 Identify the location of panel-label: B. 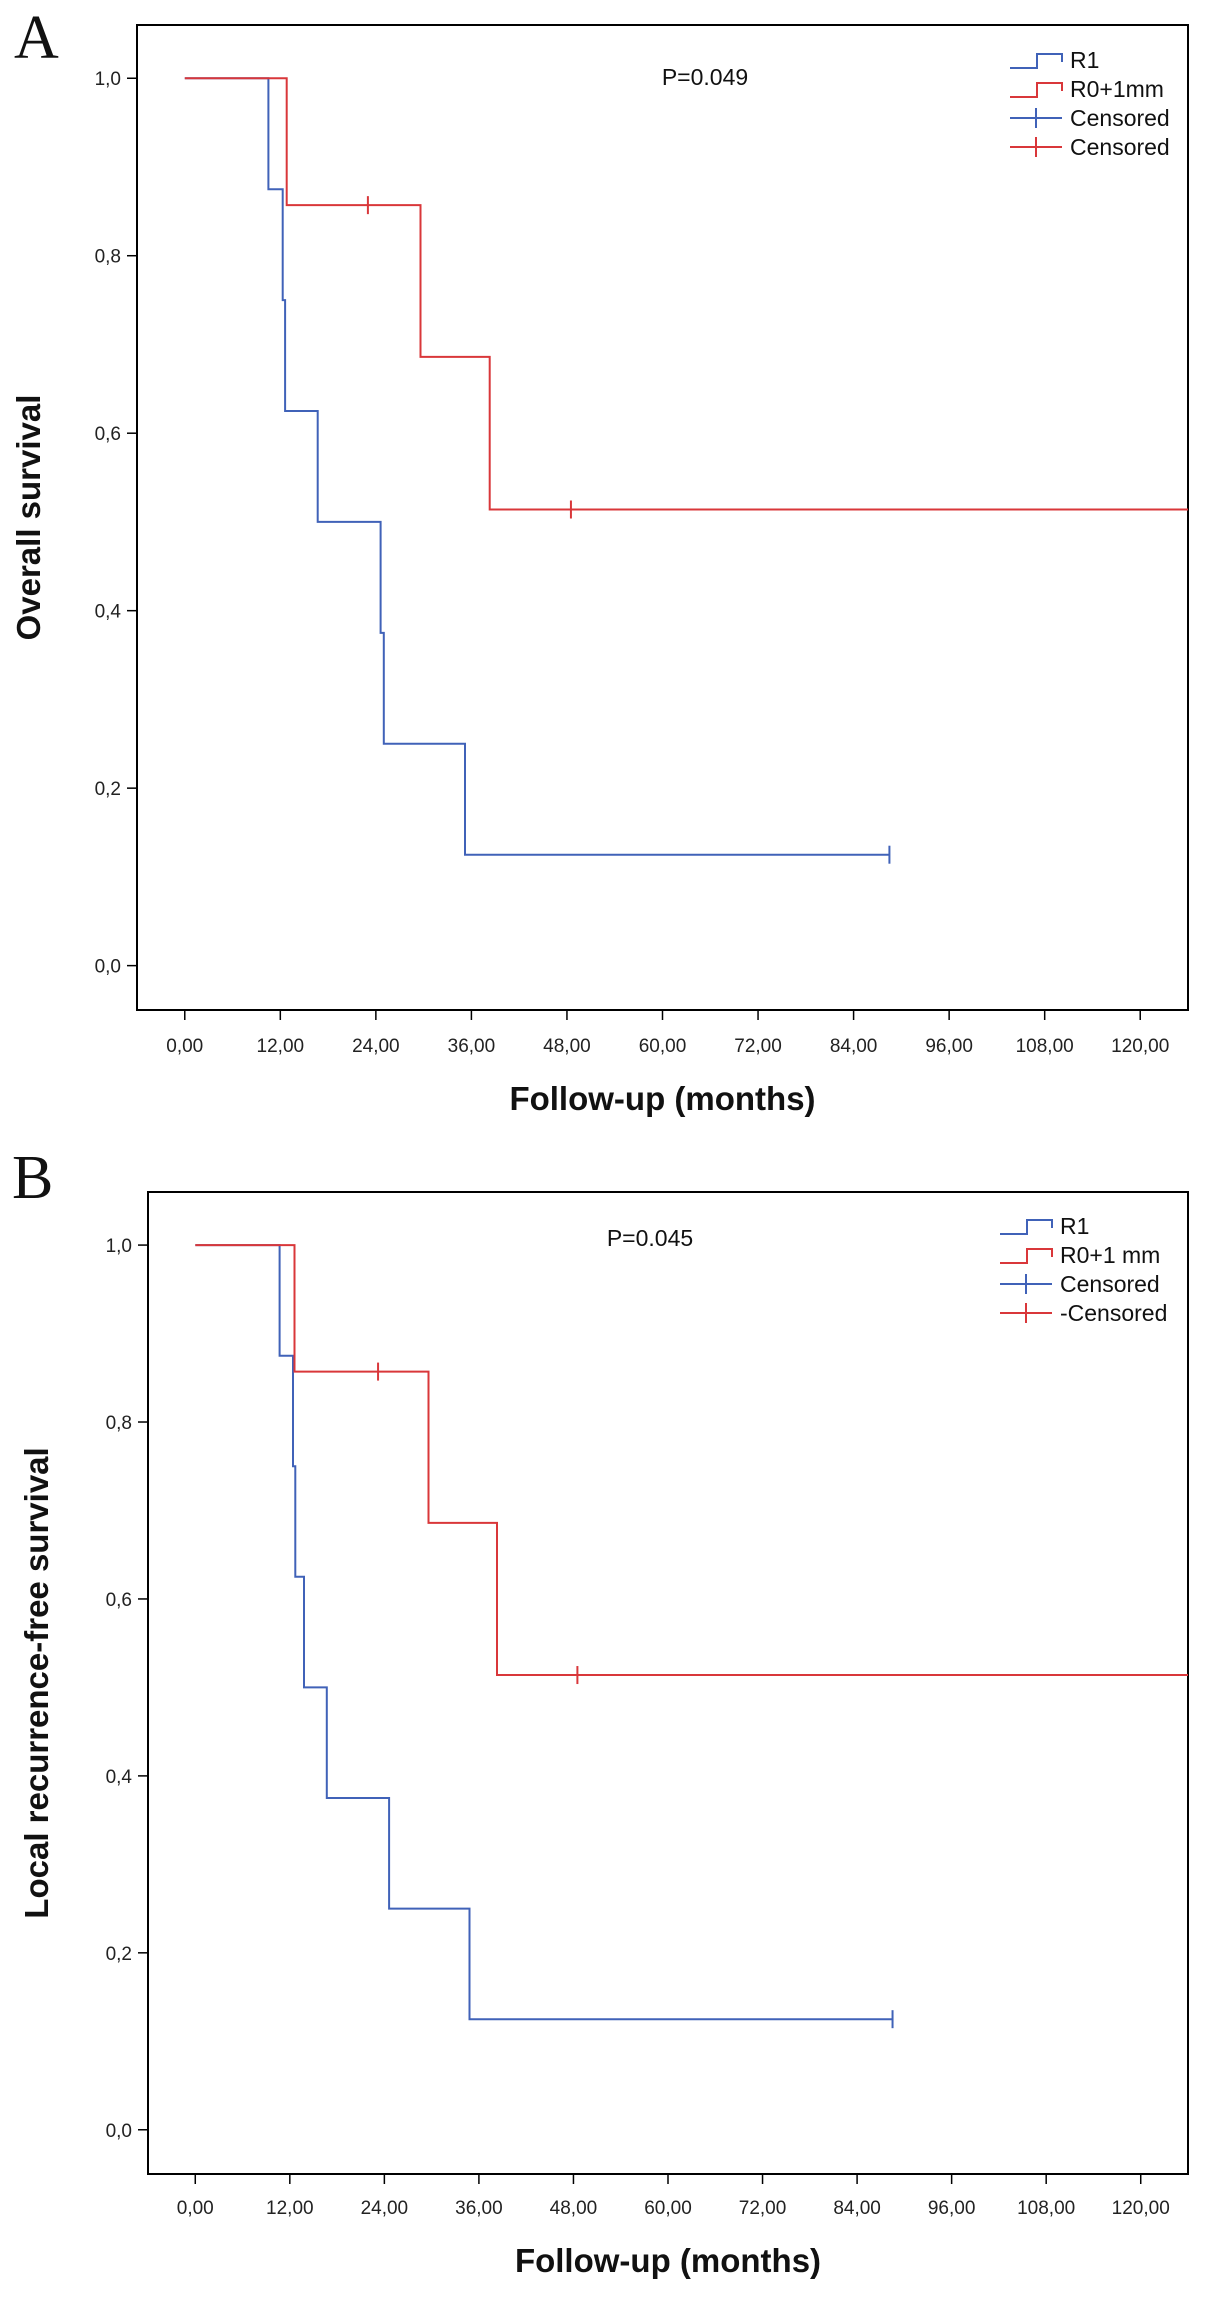
(32, 1178).